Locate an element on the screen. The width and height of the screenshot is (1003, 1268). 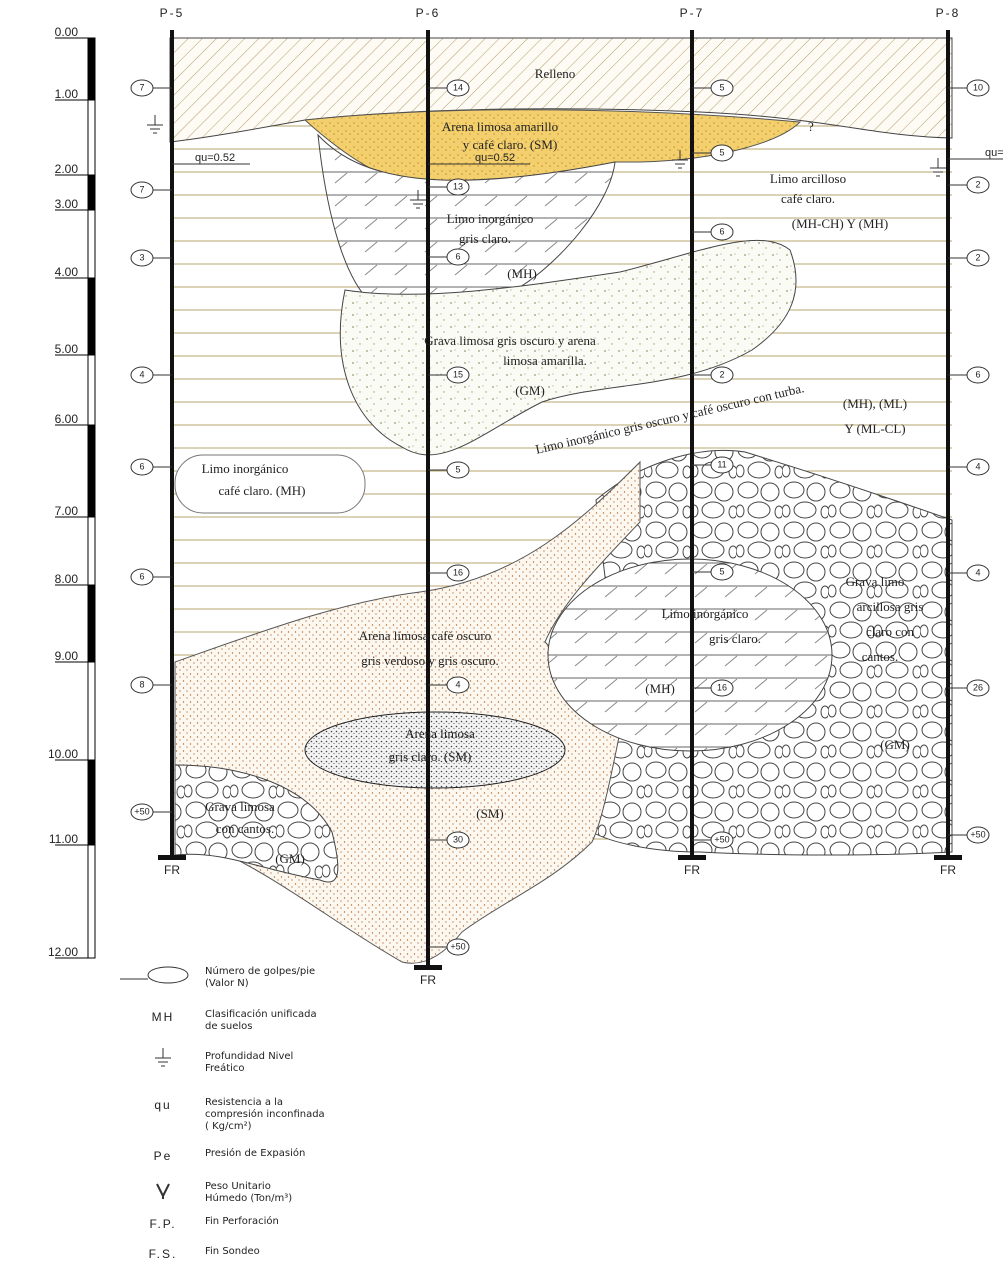
depth-label: 11.00 is located at coordinates (63, 839).